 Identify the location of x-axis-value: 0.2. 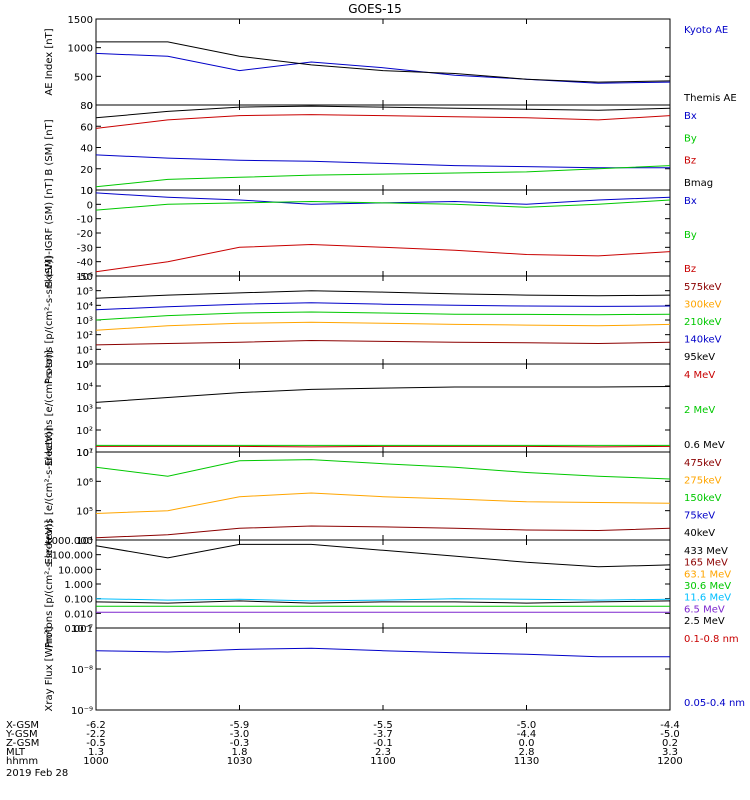
(670, 743).